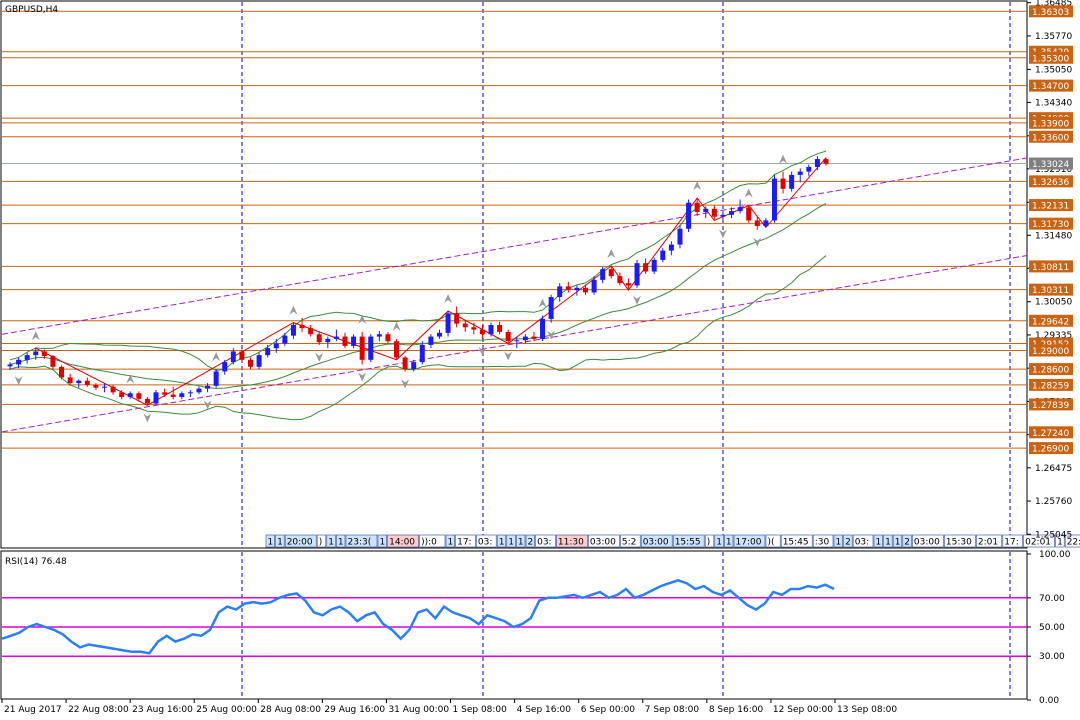 This screenshot has height=720, width=1080. I want to click on event-label-text: 17:, so click(464, 543).